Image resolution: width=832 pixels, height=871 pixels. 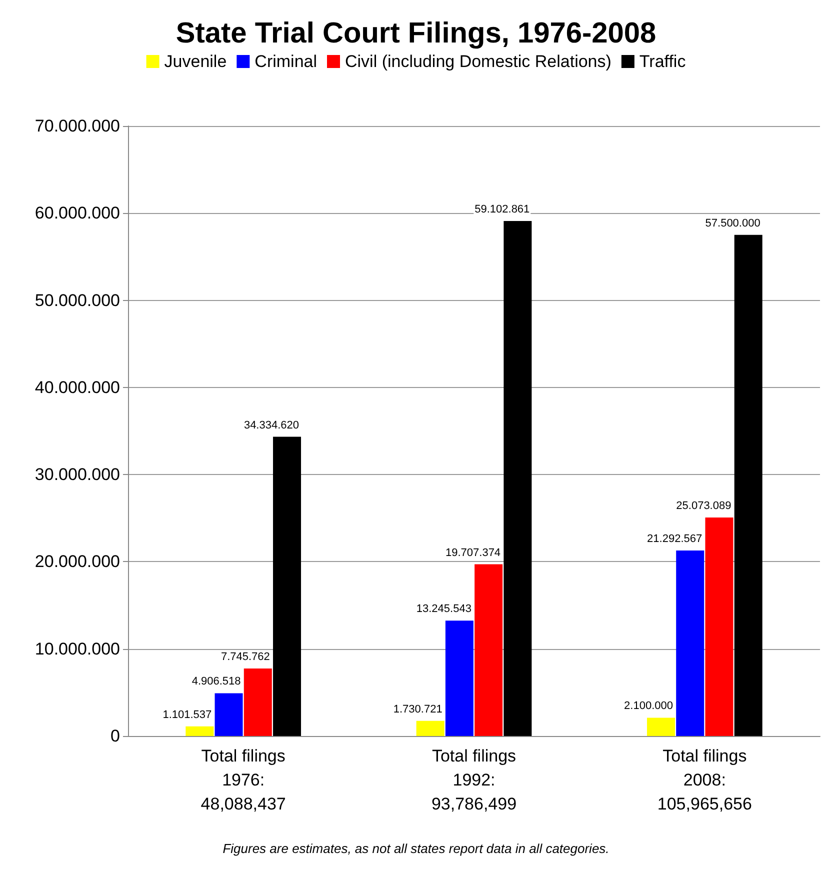 What do you see at coordinates (502, 209) in the screenshot?
I see `data-label: 59.102.861` at bounding box center [502, 209].